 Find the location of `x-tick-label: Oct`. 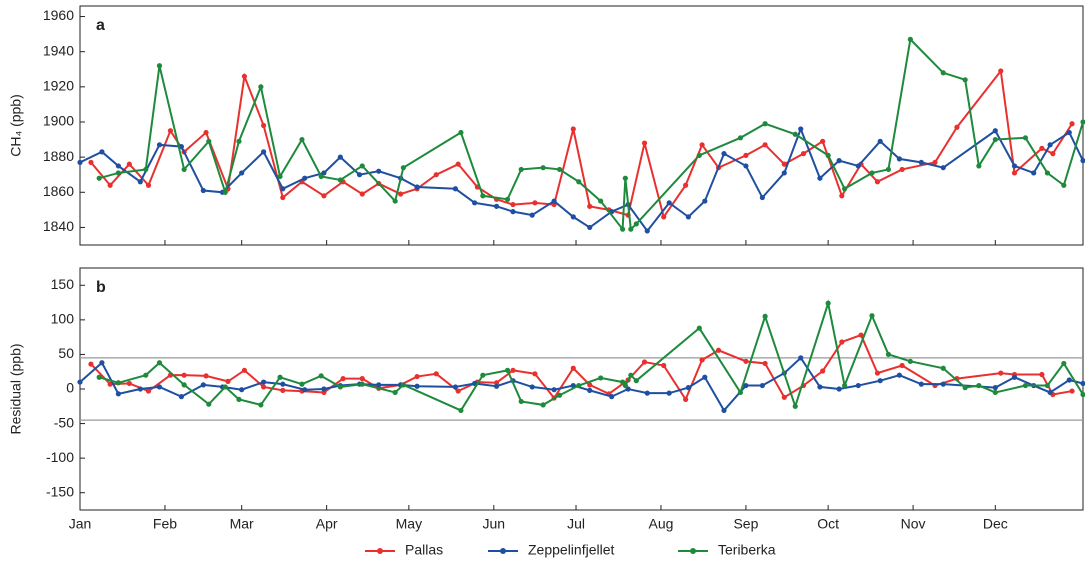

x-tick-label: Oct is located at coordinates (828, 524).